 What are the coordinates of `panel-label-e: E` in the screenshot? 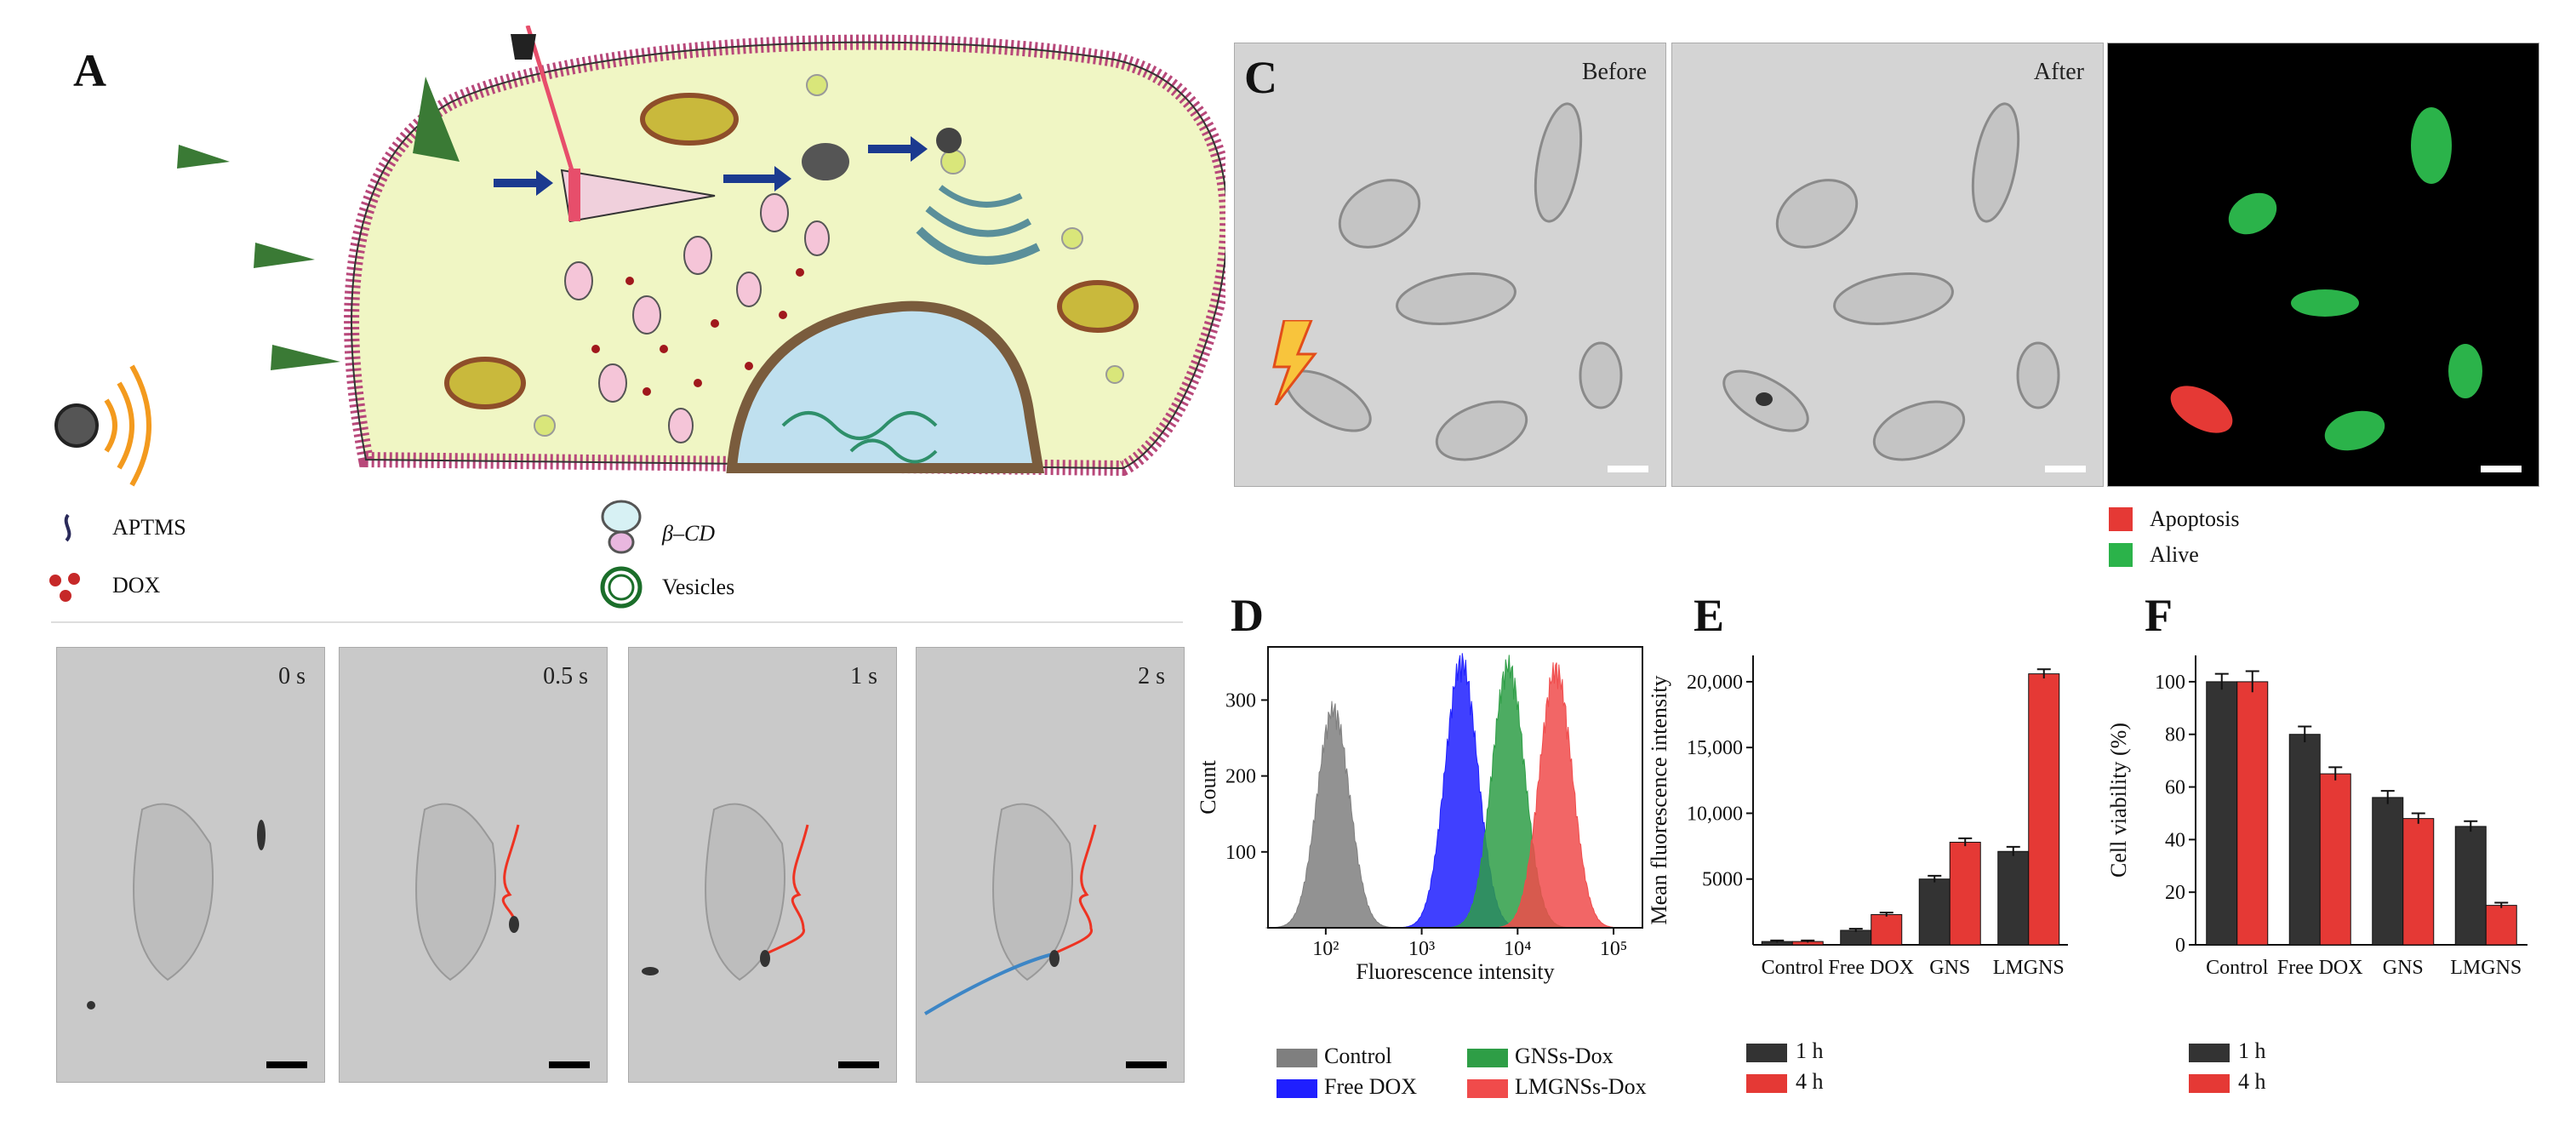 It's located at (1709, 615).